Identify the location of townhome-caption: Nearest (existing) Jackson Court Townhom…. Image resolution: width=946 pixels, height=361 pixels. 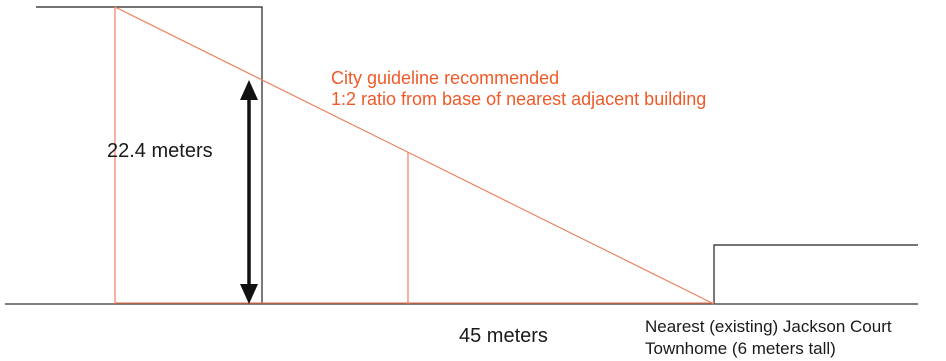
(768, 338).